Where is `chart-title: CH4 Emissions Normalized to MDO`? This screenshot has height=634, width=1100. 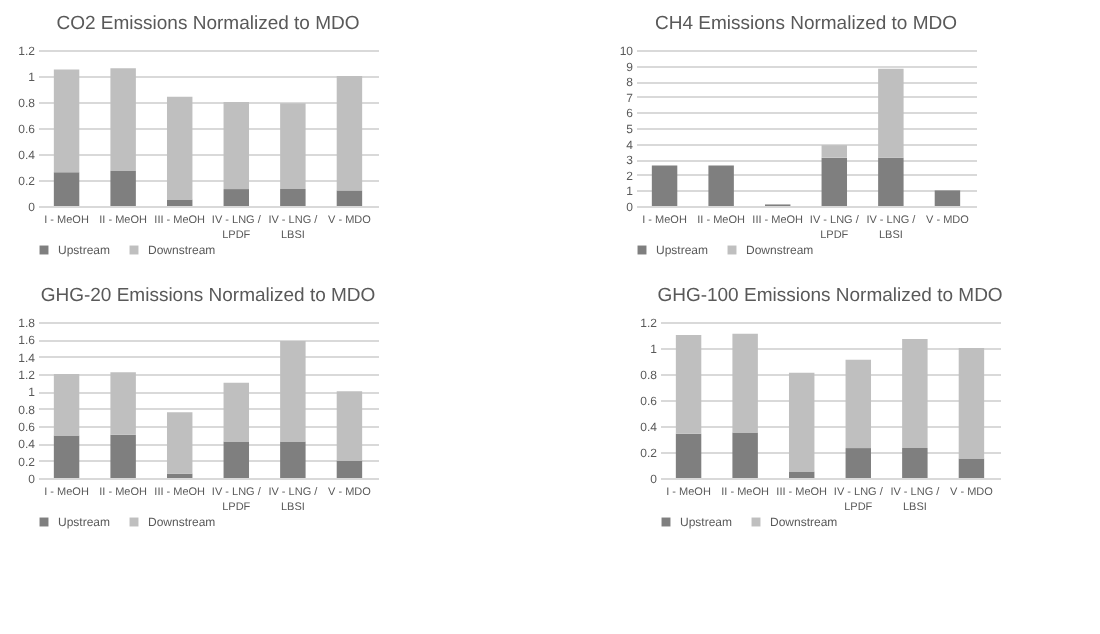 chart-title: CH4 Emissions Normalized to MDO is located at coordinates (806, 24).